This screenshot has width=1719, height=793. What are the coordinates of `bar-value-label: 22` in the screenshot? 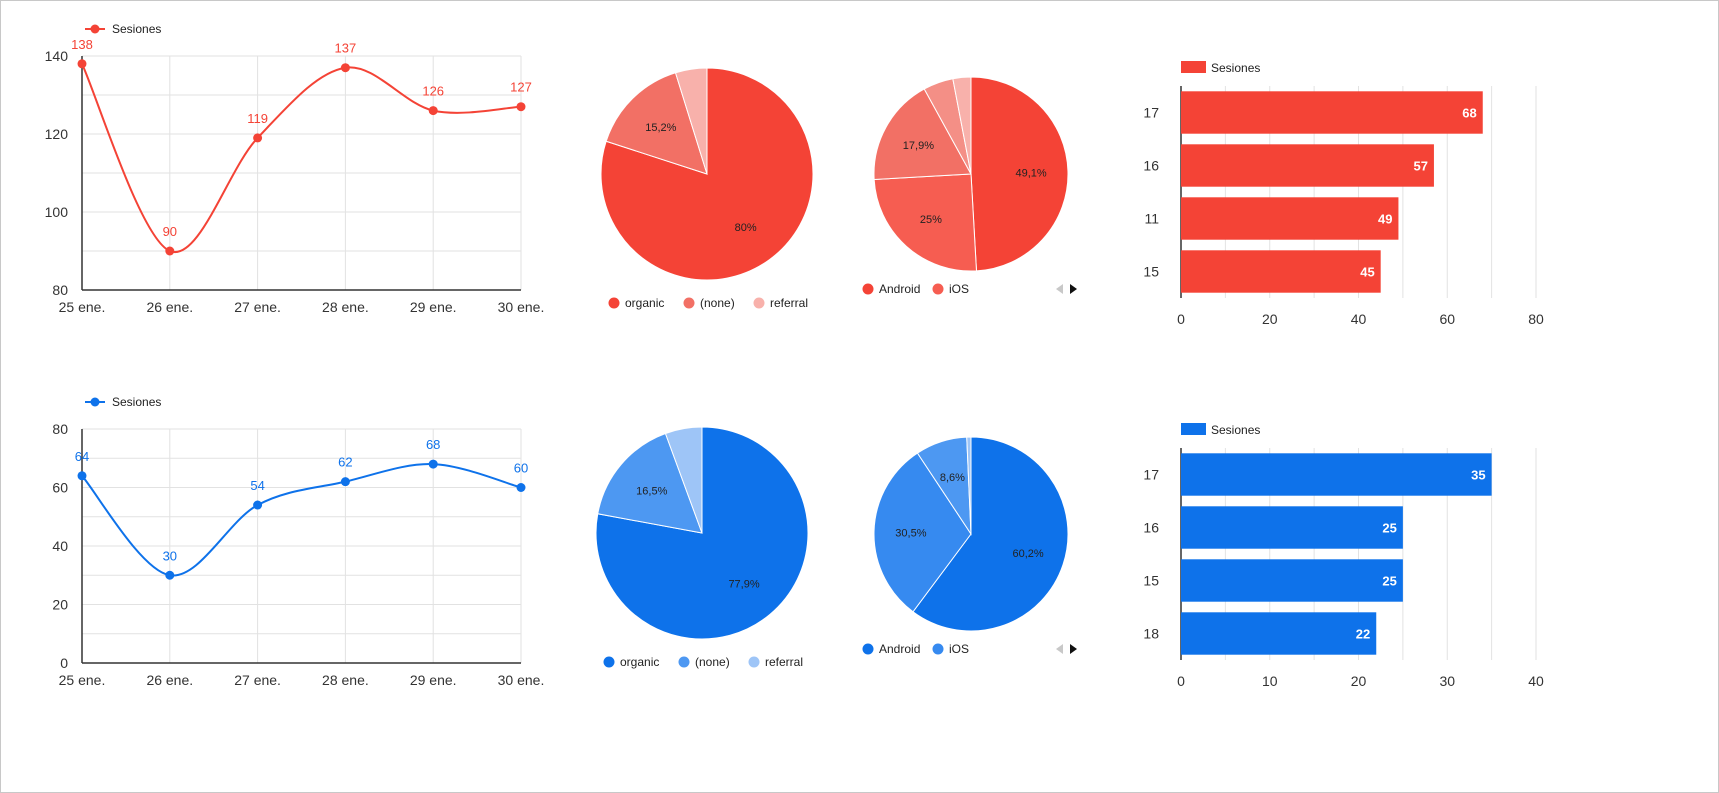 It's located at (1363, 634).